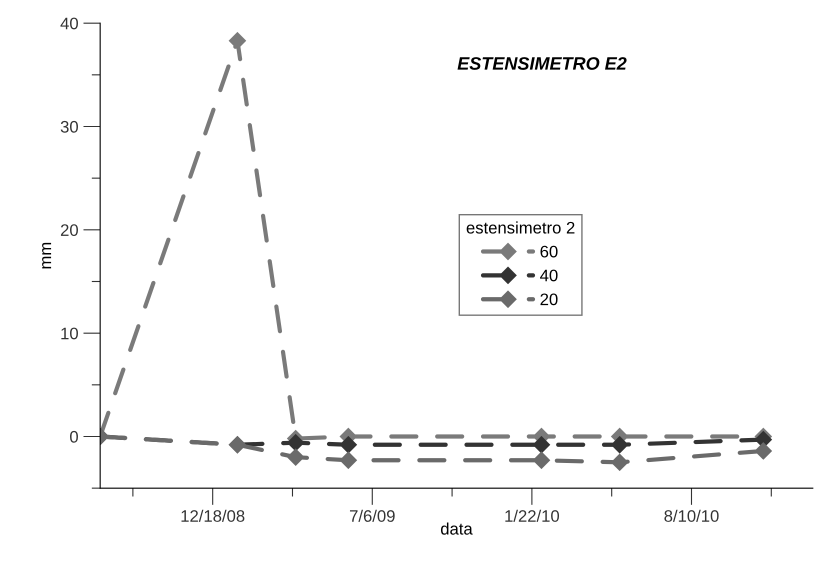  Describe the element at coordinates (549, 252) in the screenshot. I see `legend-label: 60` at that location.